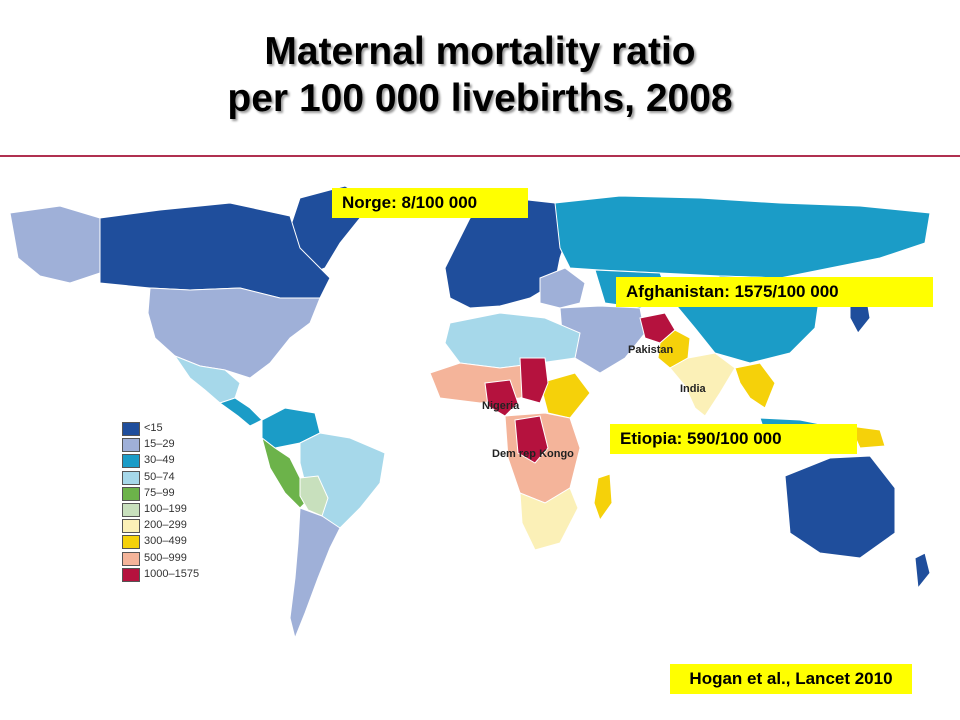 This screenshot has width=960, height=720. I want to click on region-southeast-asia, so click(755, 385).